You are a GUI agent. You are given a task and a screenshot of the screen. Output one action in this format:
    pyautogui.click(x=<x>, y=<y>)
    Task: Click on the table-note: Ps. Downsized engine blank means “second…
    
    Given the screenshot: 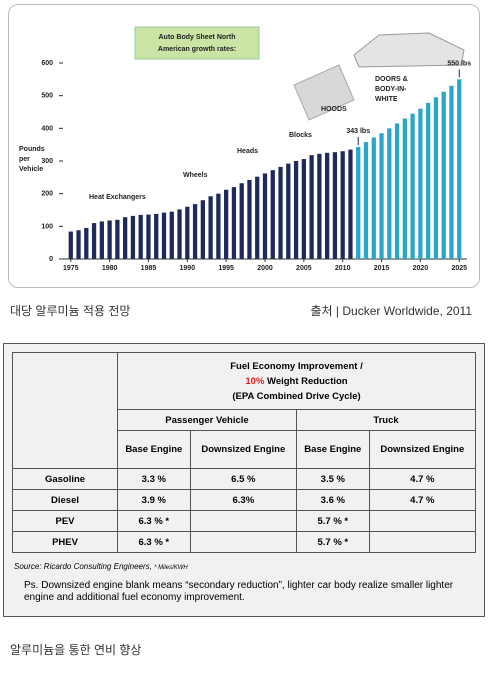 What is the action you would take?
    pyautogui.click(x=239, y=591)
    